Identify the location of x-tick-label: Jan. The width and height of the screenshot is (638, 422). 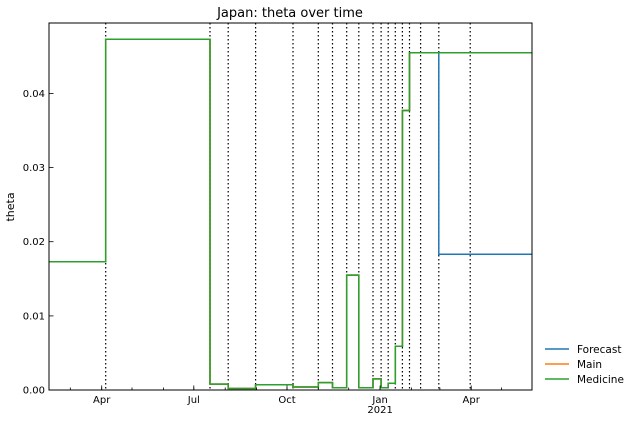
(379, 400).